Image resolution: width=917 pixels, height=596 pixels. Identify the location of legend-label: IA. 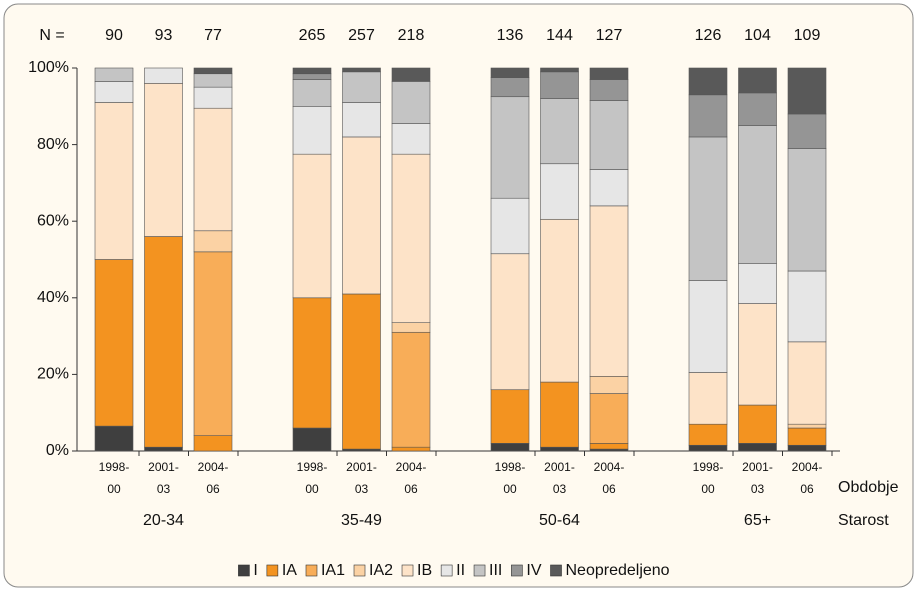
(289, 570).